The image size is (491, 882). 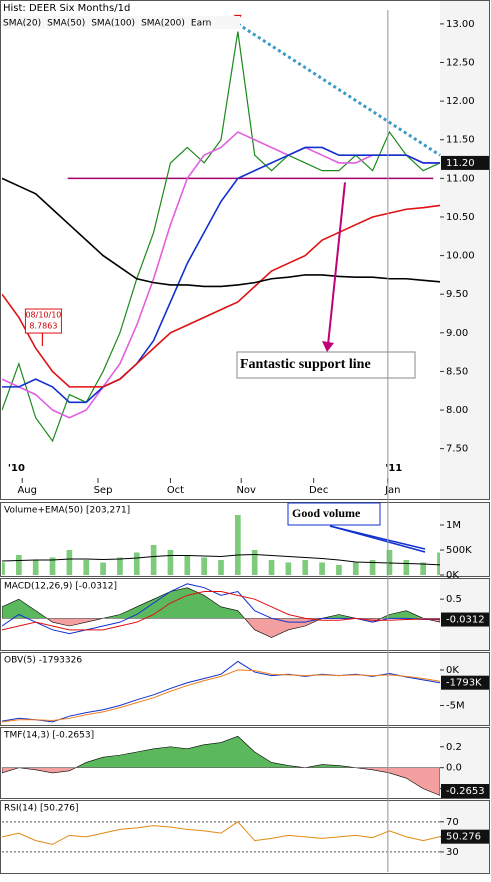 What do you see at coordinates (175, 490) in the screenshot?
I see `x-tick-label: Oct` at bounding box center [175, 490].